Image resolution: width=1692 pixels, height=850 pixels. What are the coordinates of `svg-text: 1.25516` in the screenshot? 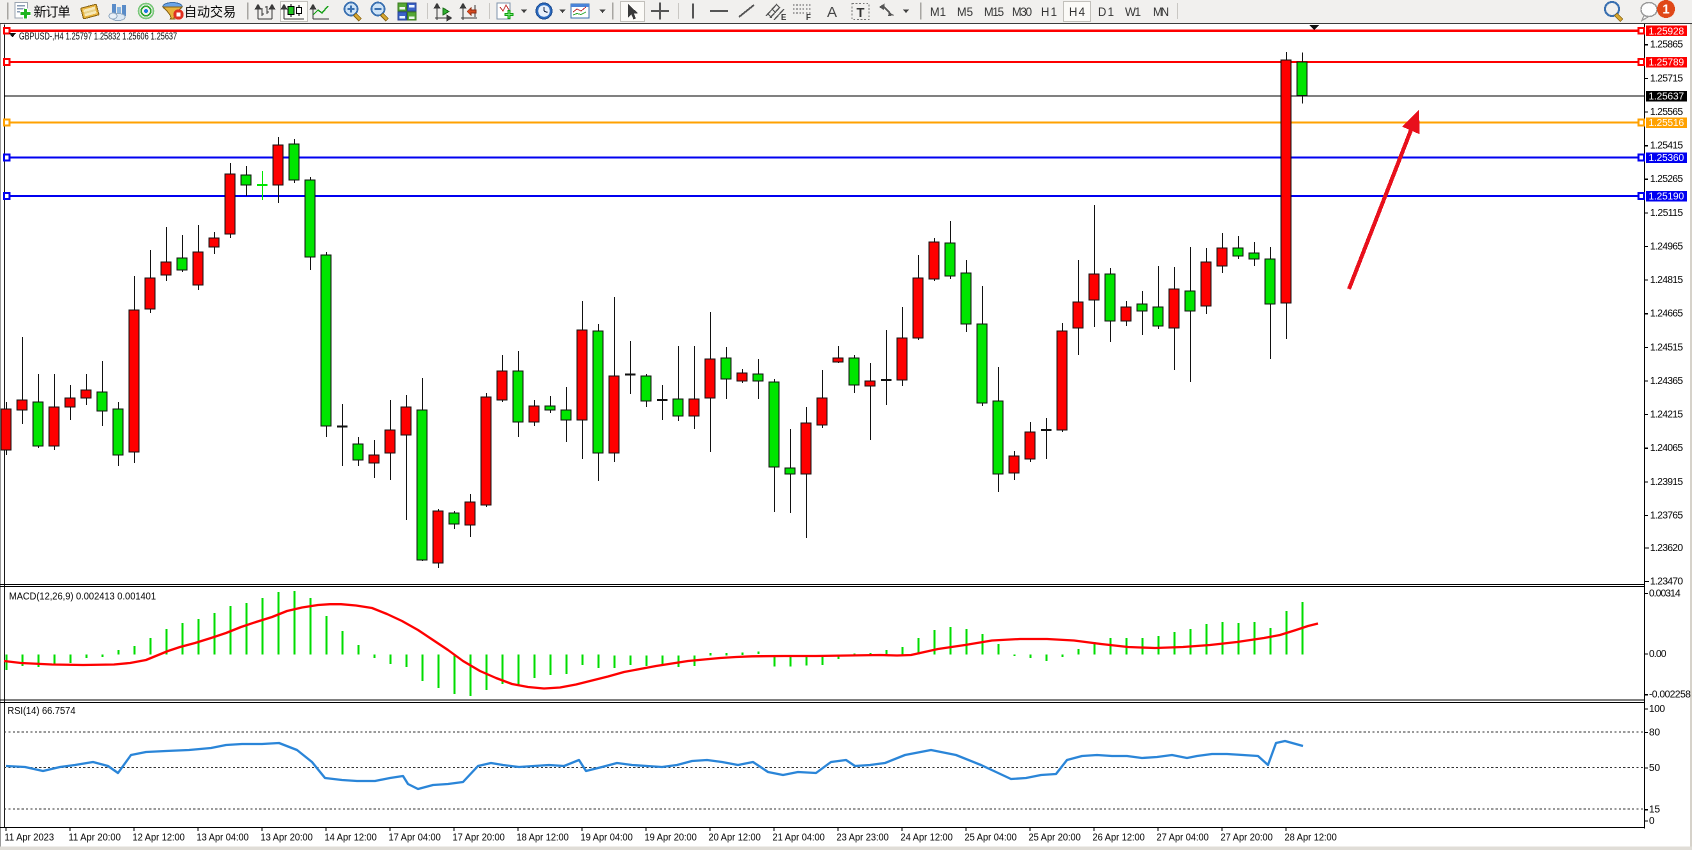 It's located at (1667, 123).